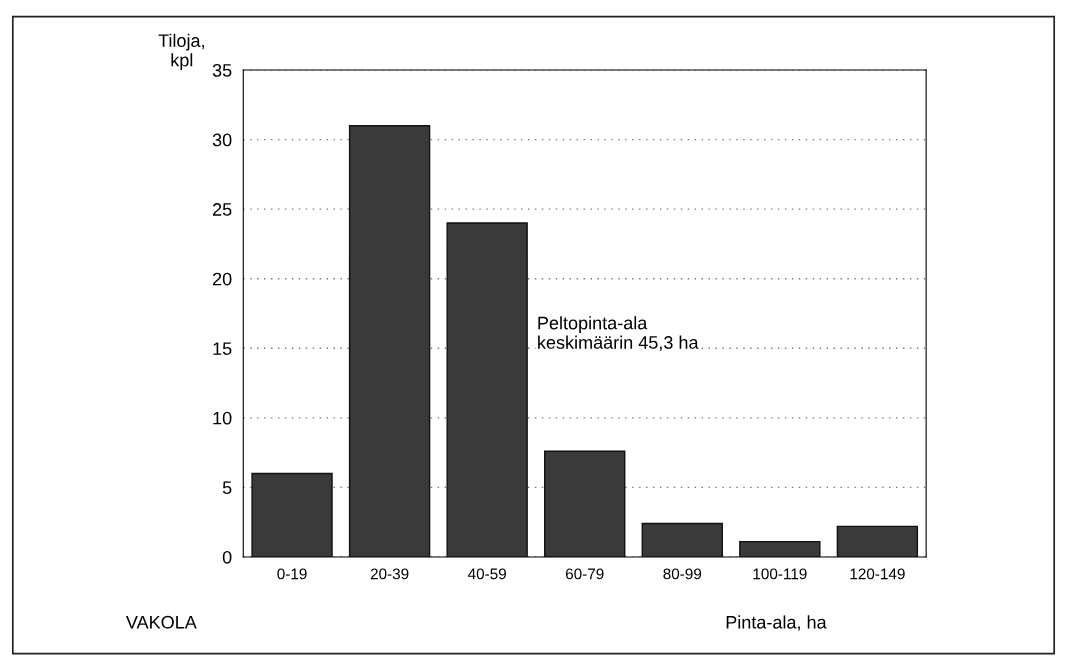 This screenshot has height=667, width=1067. What do you see at coordinates (780, 574) in the screenshot?
I see `x-tick-label: 100-119` at bounding box center [780, 574].